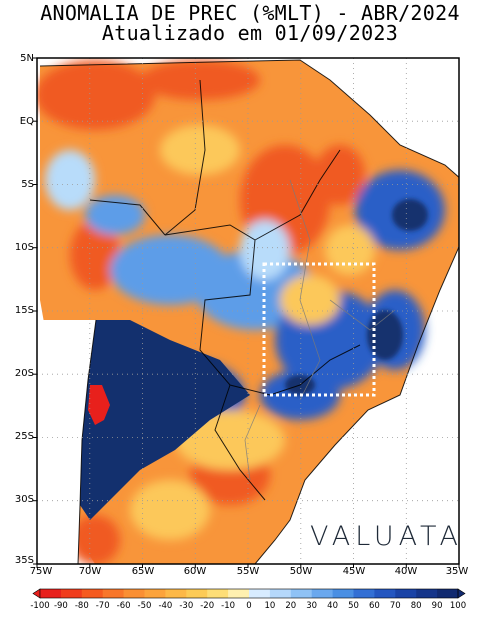 Image resolution: width=500 pixels, height=618 pixels. What do you see at coordinates (143, 571) in the screenshot?
I see `lon-label-65w: 65W` at bounding box center [143, 571].